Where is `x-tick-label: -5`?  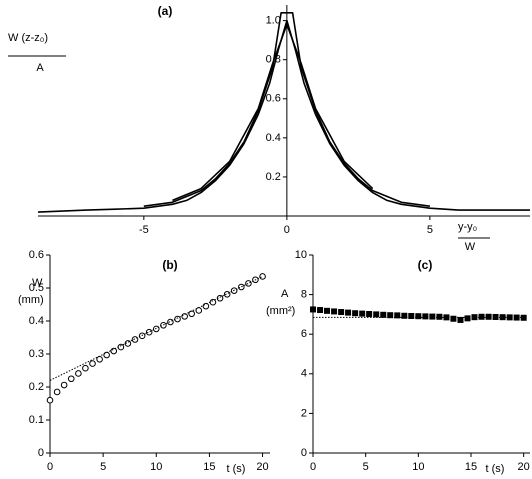
x-tick-label: -5 is located at coordinates (144, 230).